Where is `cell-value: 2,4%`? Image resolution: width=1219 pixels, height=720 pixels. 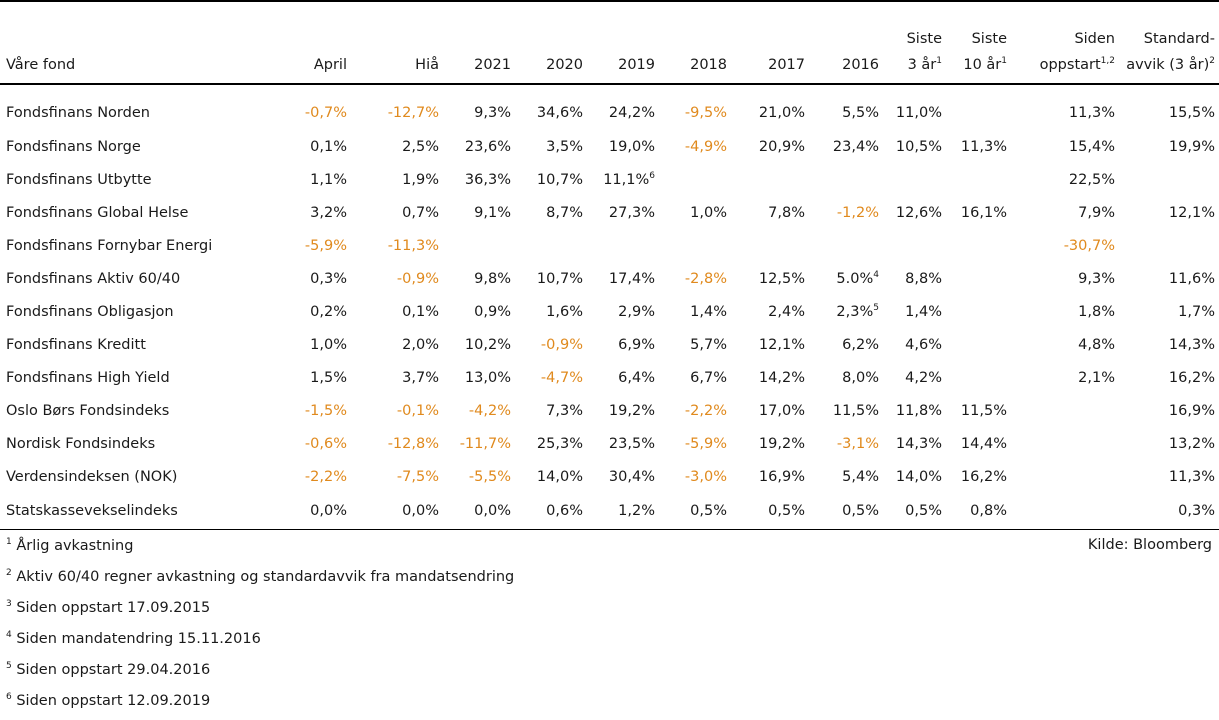 cell-value: 2,4% is located at coordinates (786, 311).